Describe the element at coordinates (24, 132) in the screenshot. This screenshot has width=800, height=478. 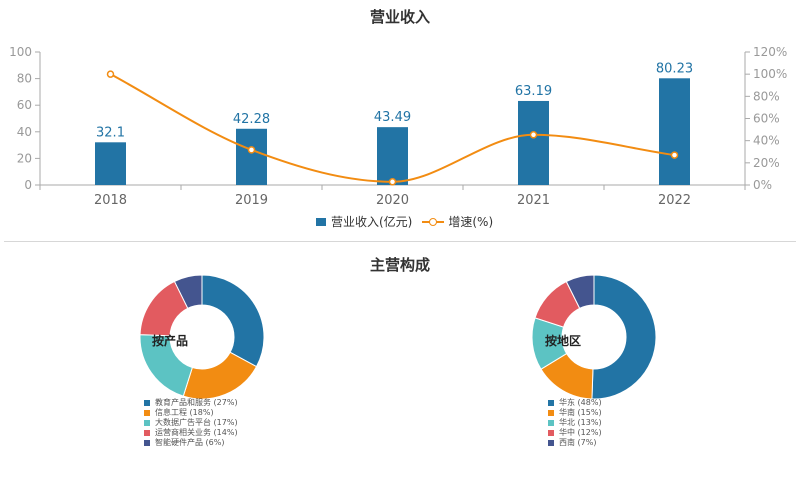
I see `y-left-tick-label: 40` at that location.